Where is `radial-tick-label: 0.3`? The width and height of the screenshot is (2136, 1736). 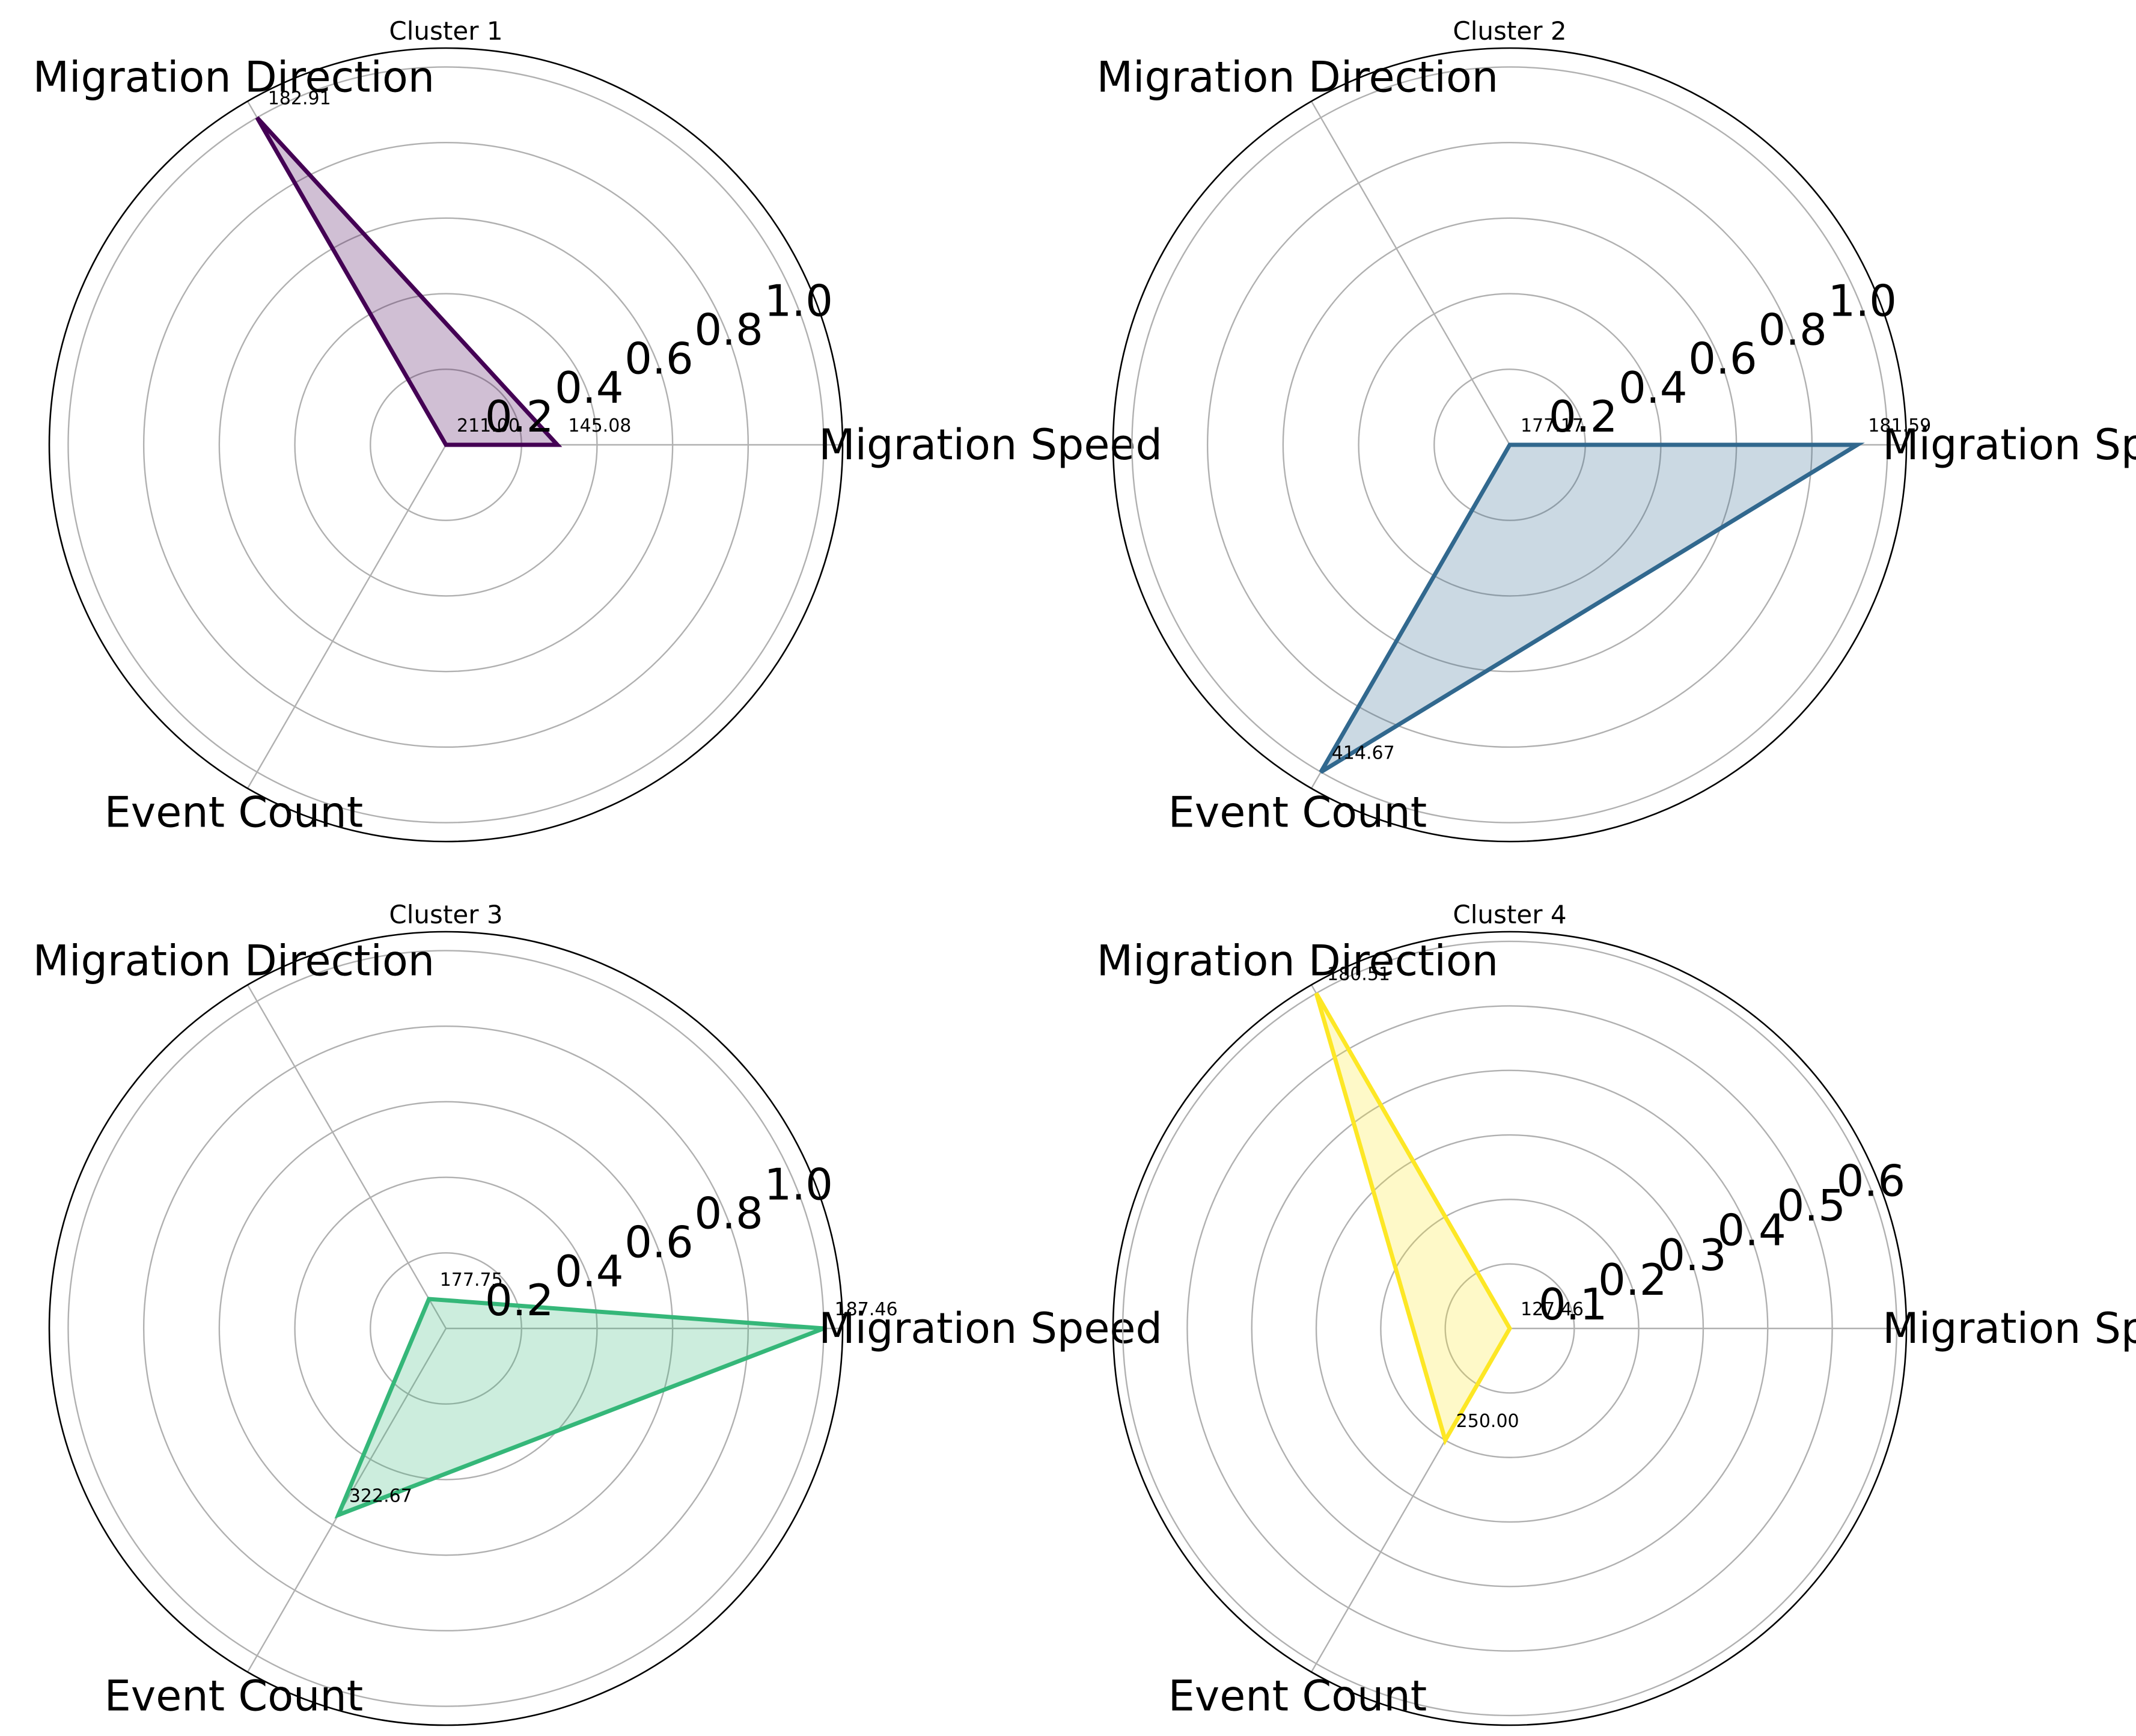
radial-tick-label: 0.3 is located at coordinates (1692, 1255).